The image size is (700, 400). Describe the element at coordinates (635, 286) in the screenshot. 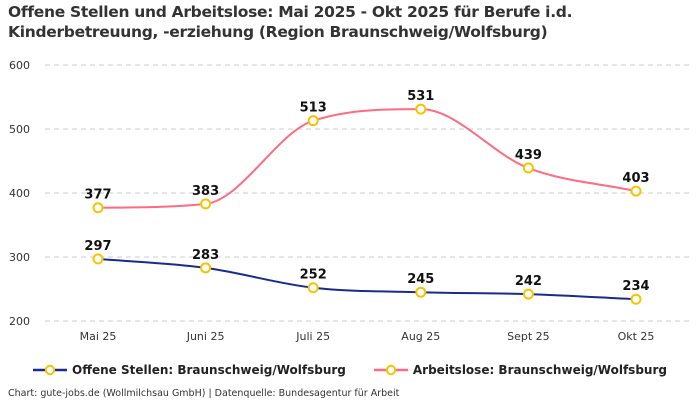

I see `data-label: 234` at that location.